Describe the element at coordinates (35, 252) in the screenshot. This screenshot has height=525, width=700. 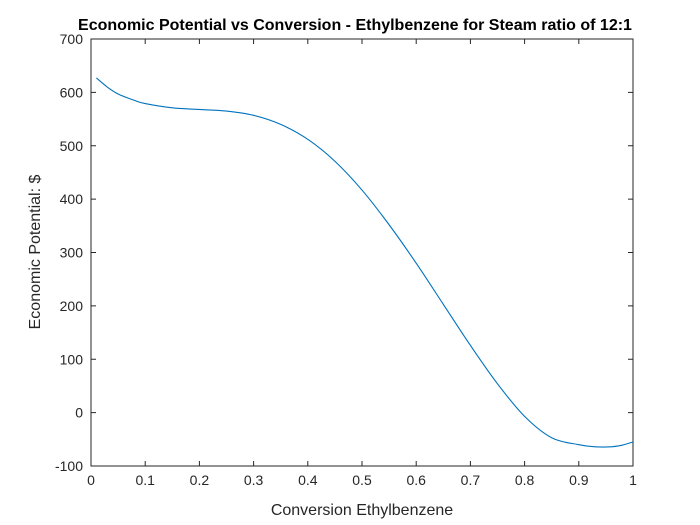
I see `y-axis-label: Economic Potential: $` at that location.